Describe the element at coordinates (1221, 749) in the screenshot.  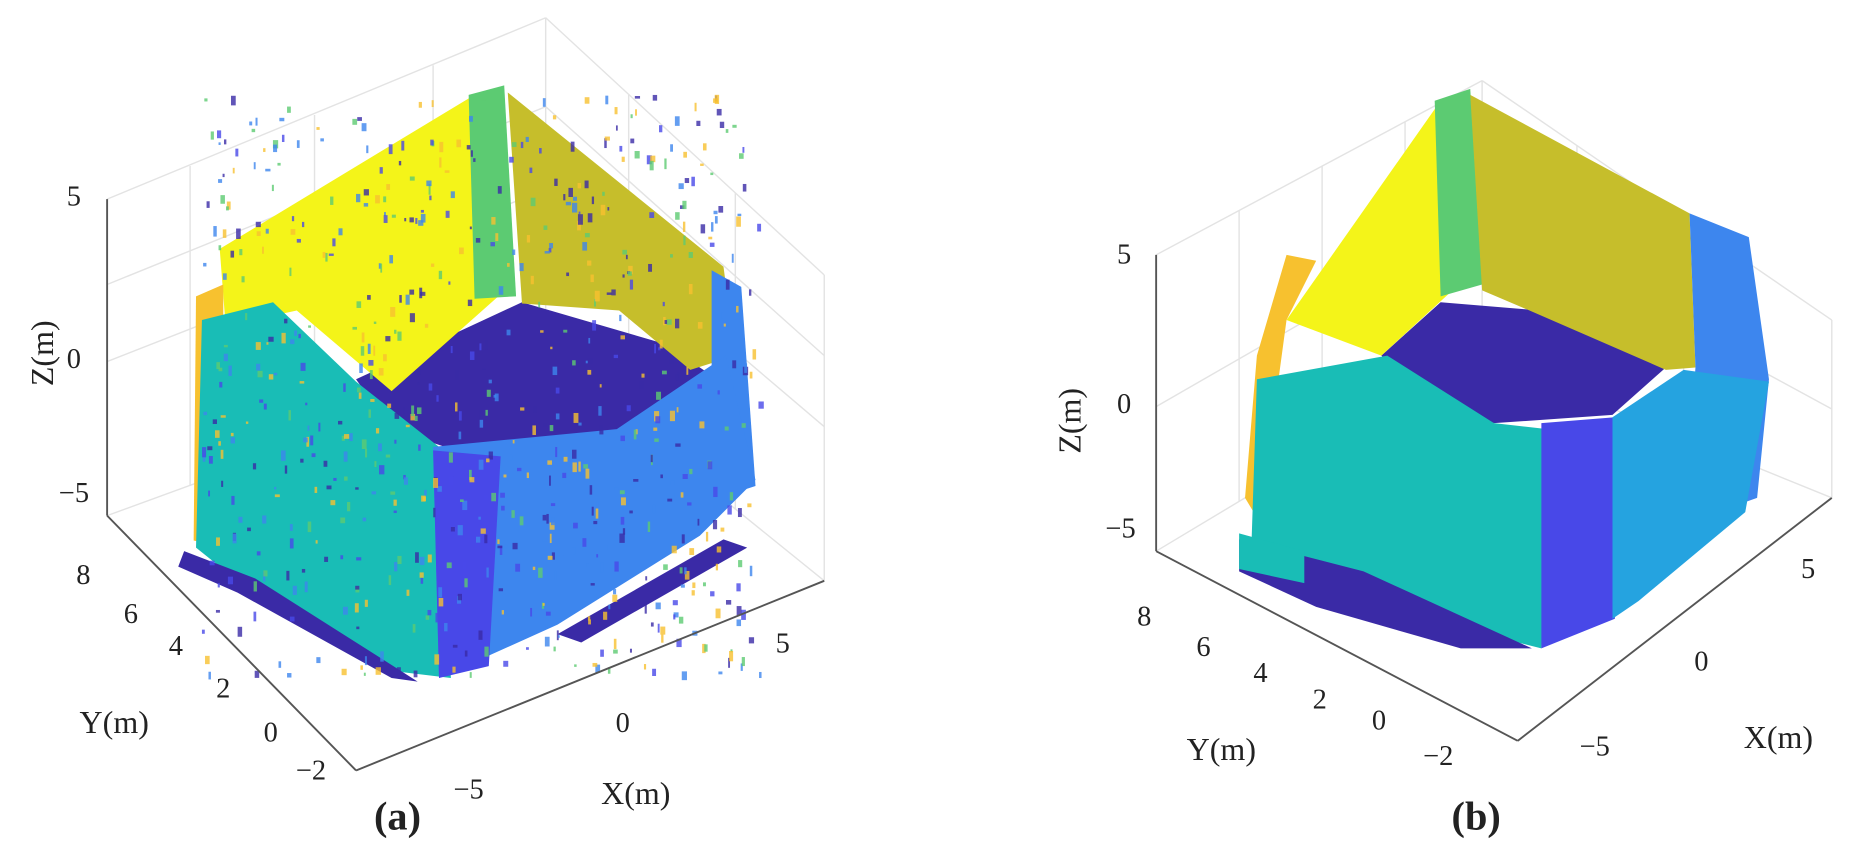
I see `y-axis-title: Y(m)` at that location.